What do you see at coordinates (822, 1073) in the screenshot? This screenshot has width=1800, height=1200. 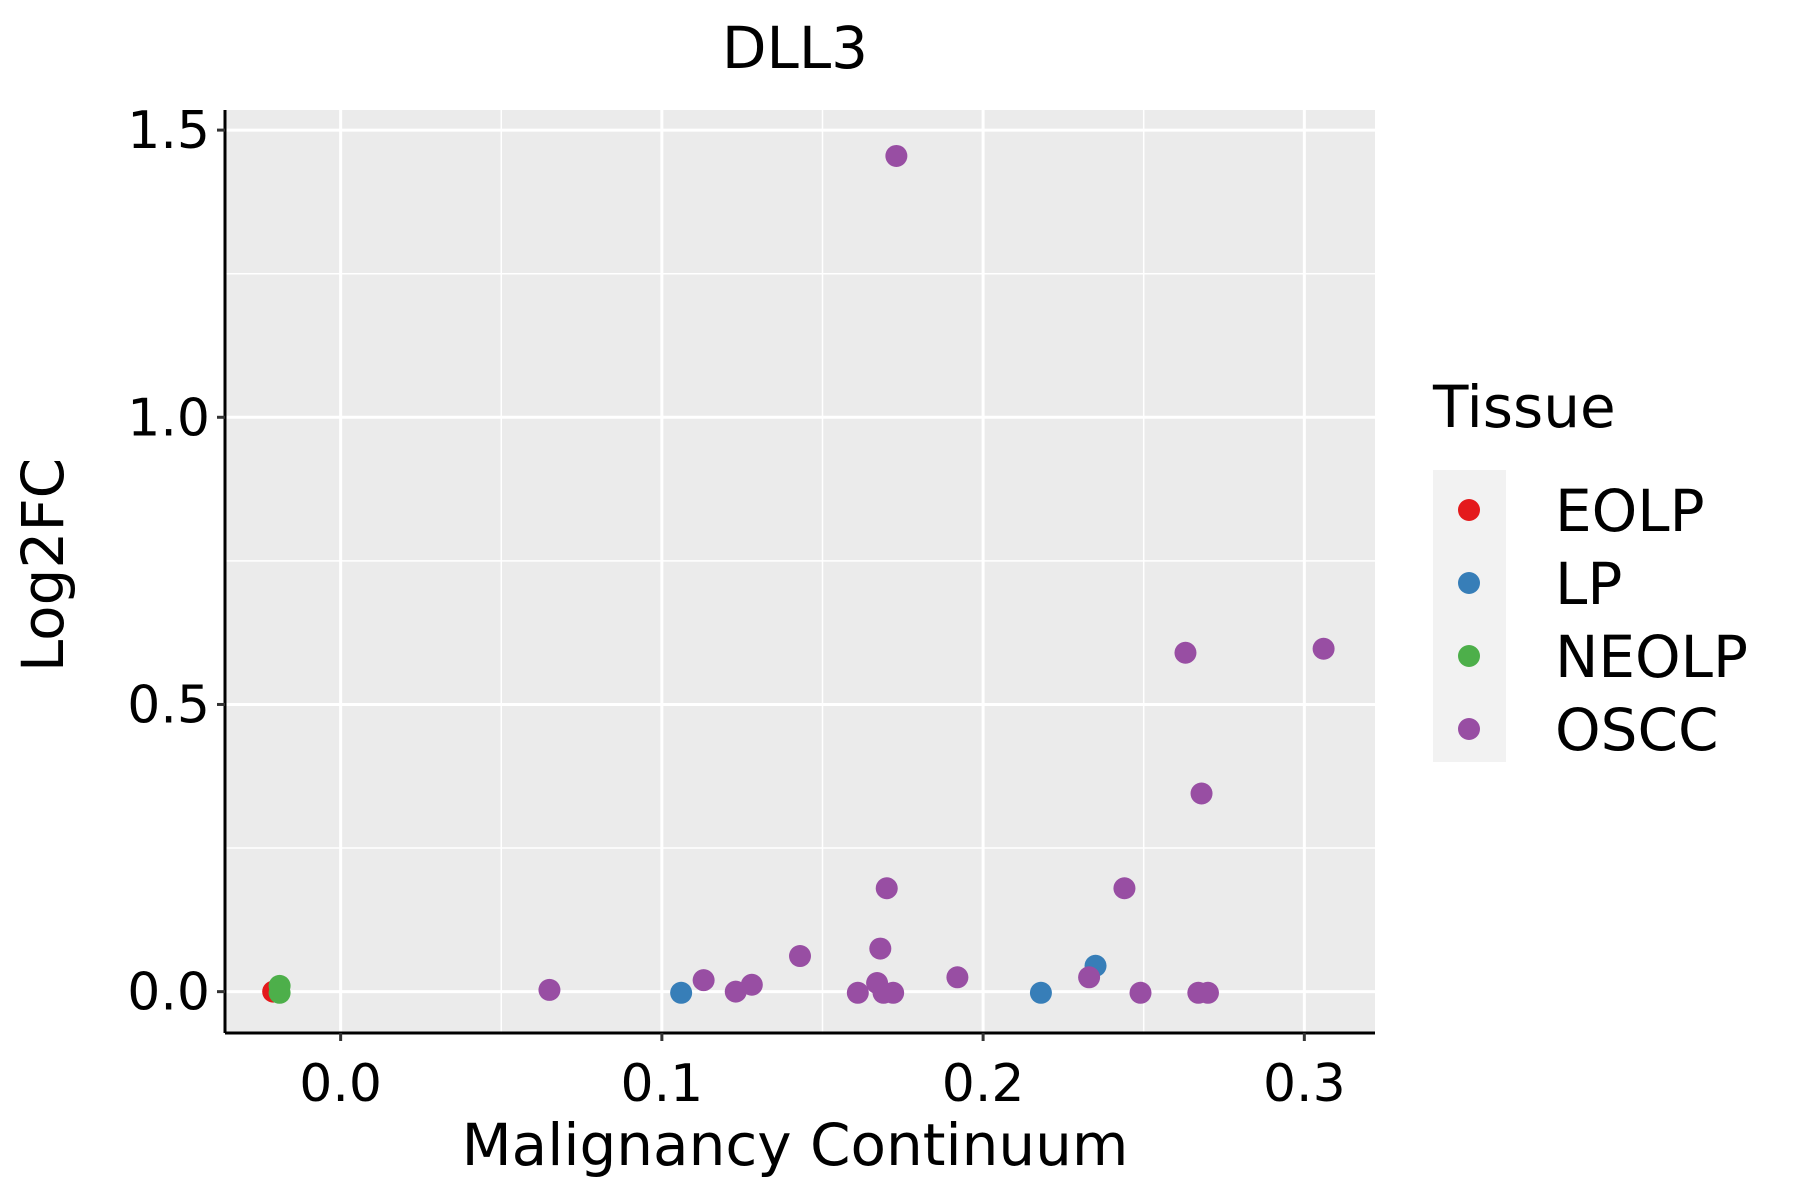 I see `x-axis-ticks: 0.0 0.1 0.2 0.3` at bounding box center [822, 1073].